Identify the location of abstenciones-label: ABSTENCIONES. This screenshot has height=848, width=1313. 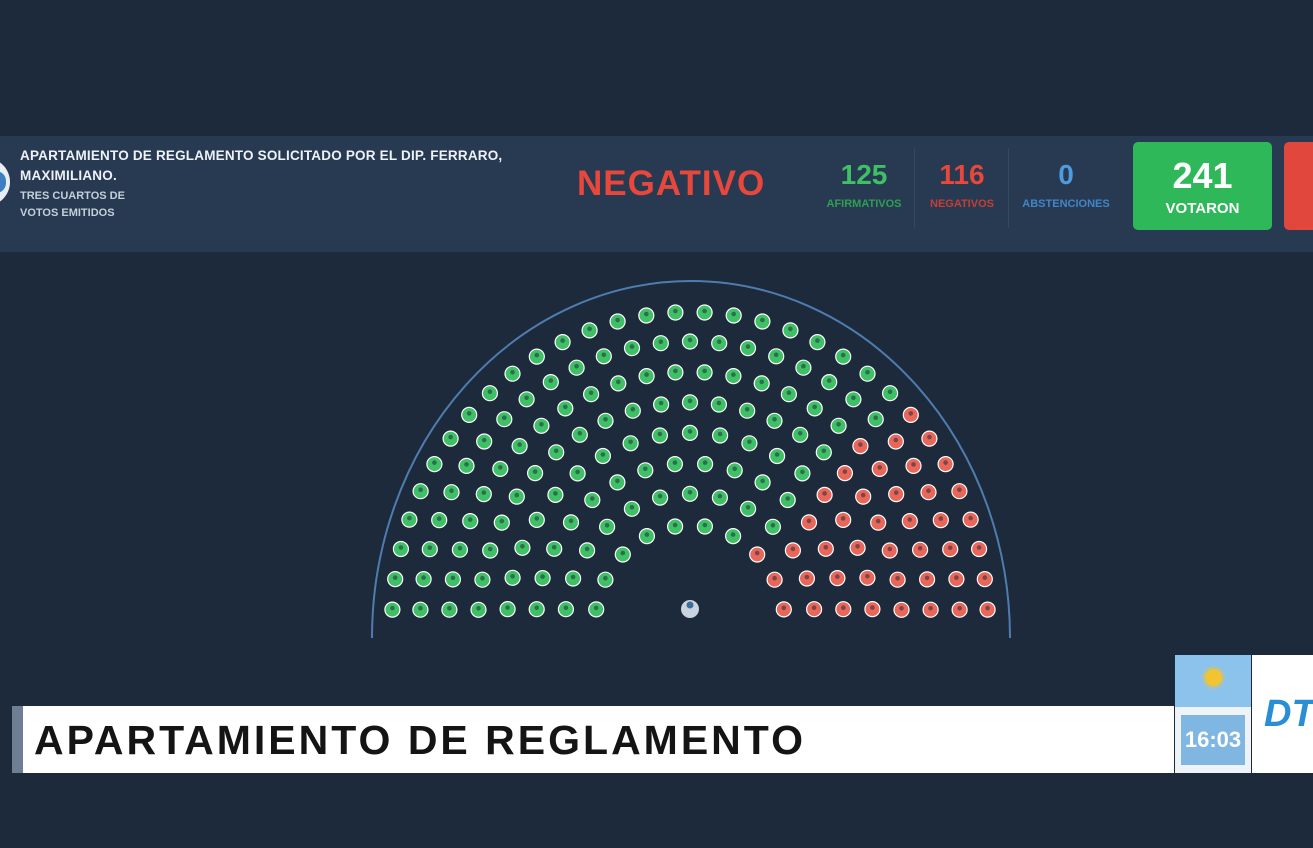
(1066, 204).